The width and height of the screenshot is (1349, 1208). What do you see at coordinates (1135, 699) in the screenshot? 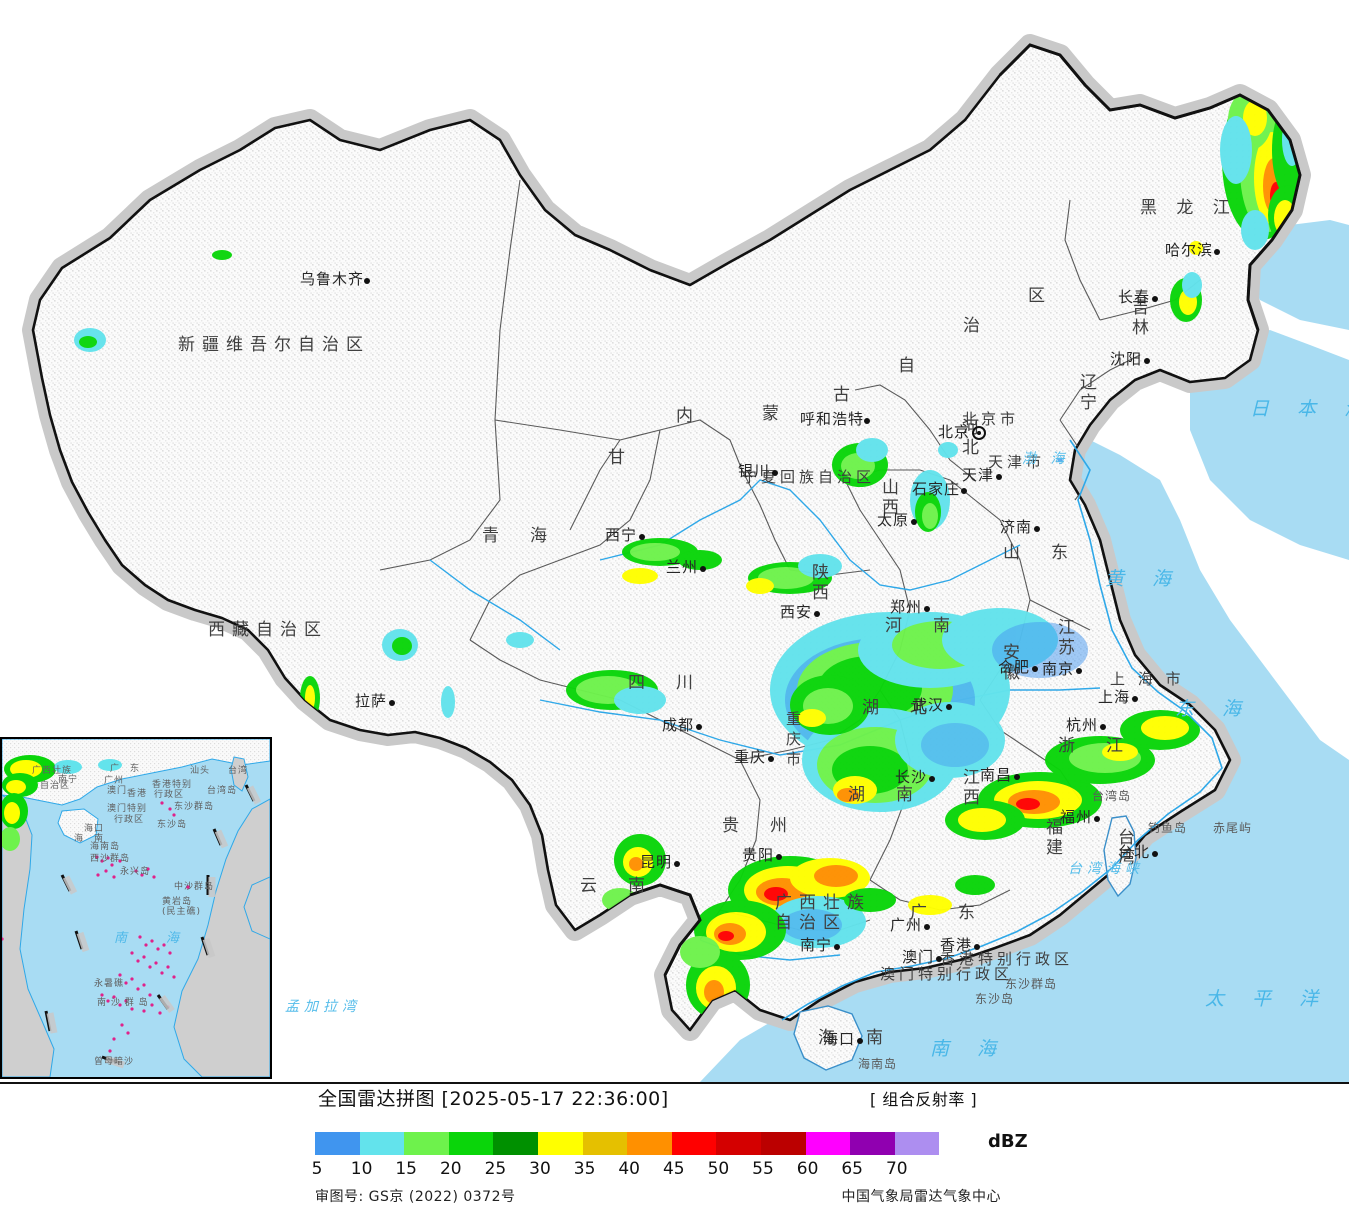
I see `city-marker-上海` at bounding box center [1135, 699].